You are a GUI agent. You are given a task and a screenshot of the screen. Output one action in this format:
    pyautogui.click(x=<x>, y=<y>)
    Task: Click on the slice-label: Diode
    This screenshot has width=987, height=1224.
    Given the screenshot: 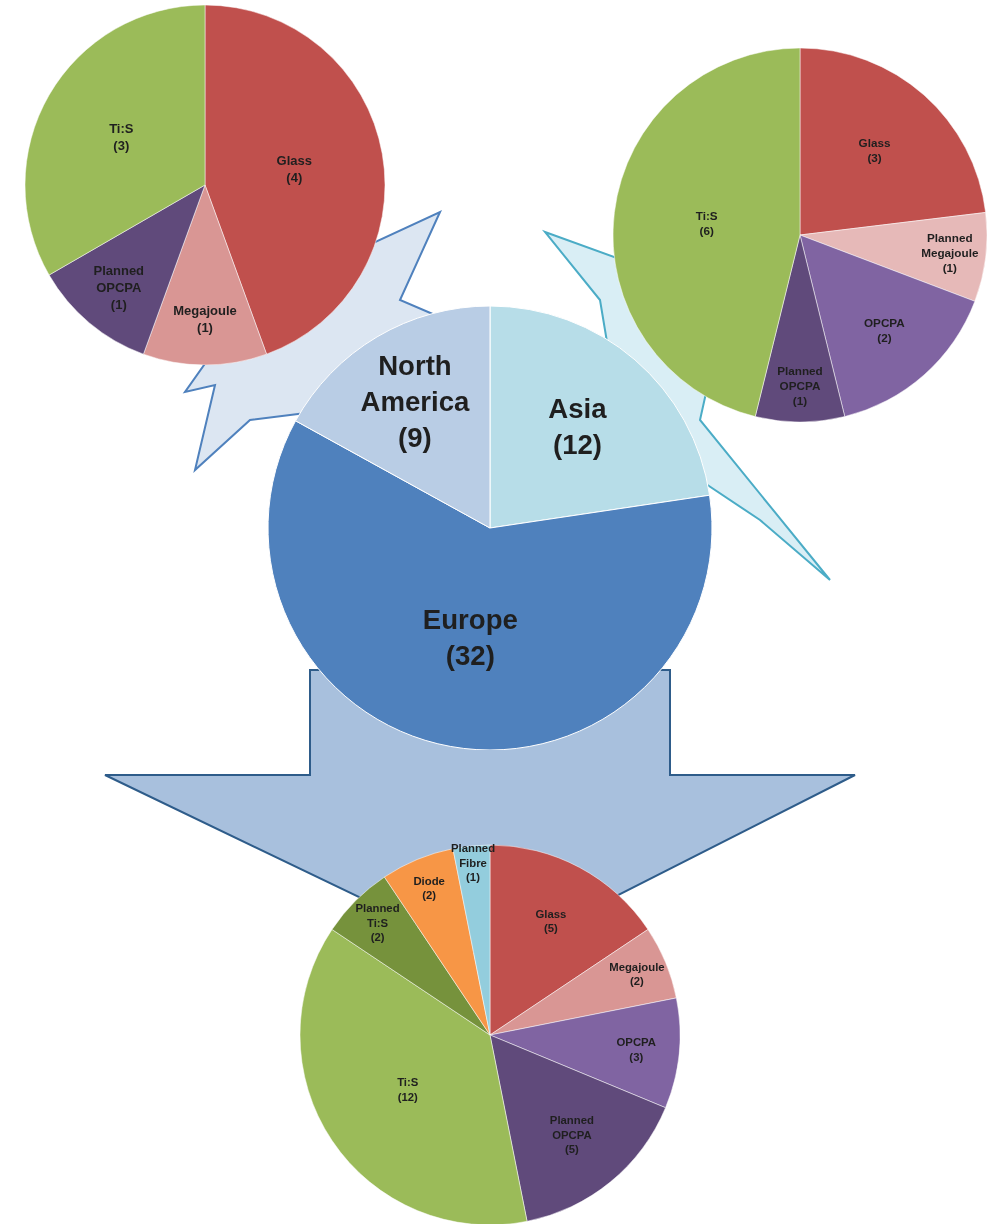 What is the action you would take?
    pyautogui.click(x=429, y=880)
    